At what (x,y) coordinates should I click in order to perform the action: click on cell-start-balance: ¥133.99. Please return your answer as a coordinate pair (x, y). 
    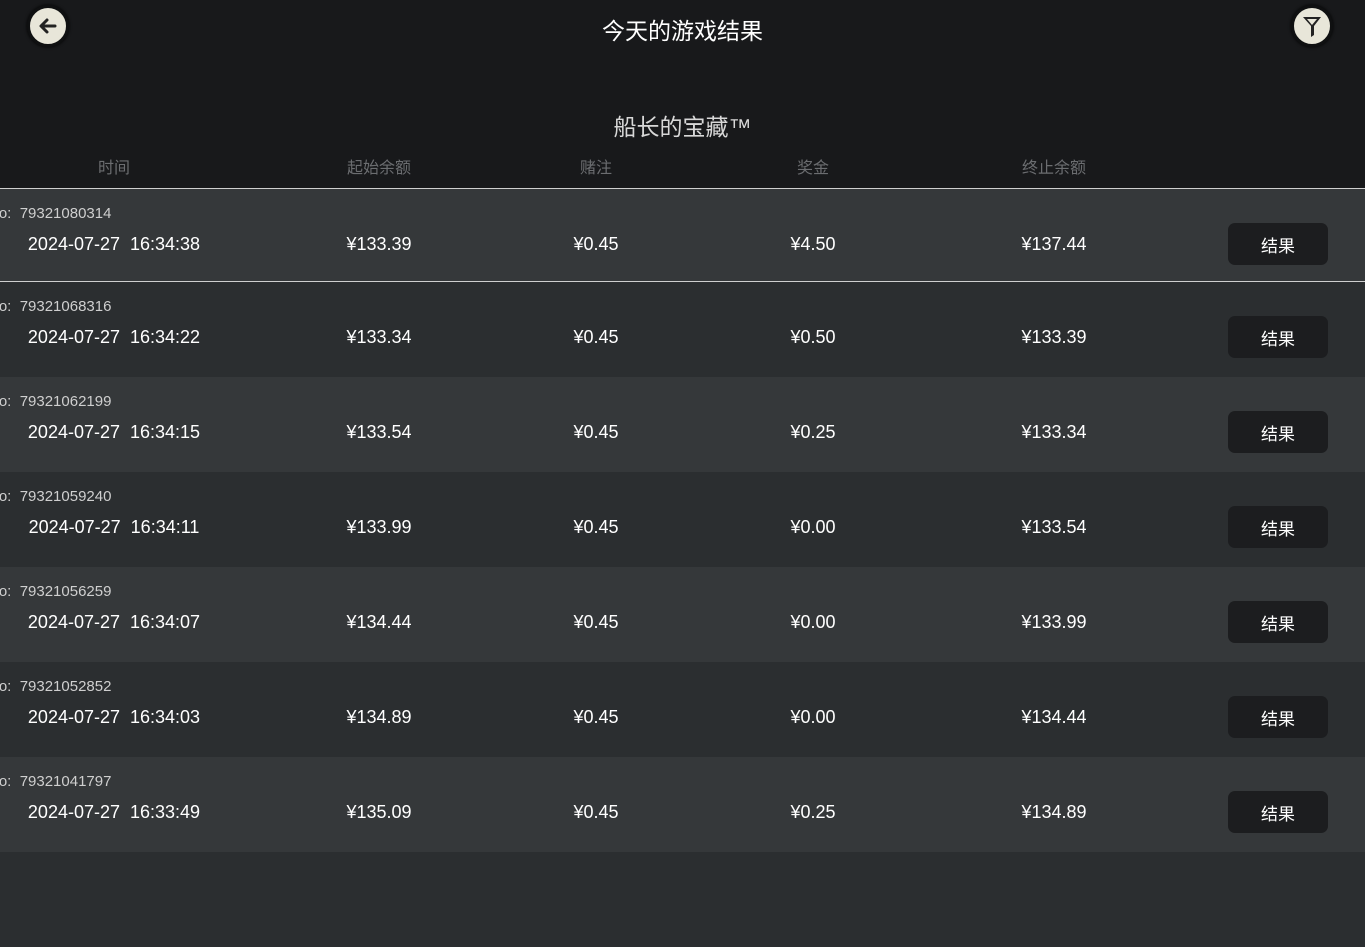
    Looking at the image, I should click on (379, 527).